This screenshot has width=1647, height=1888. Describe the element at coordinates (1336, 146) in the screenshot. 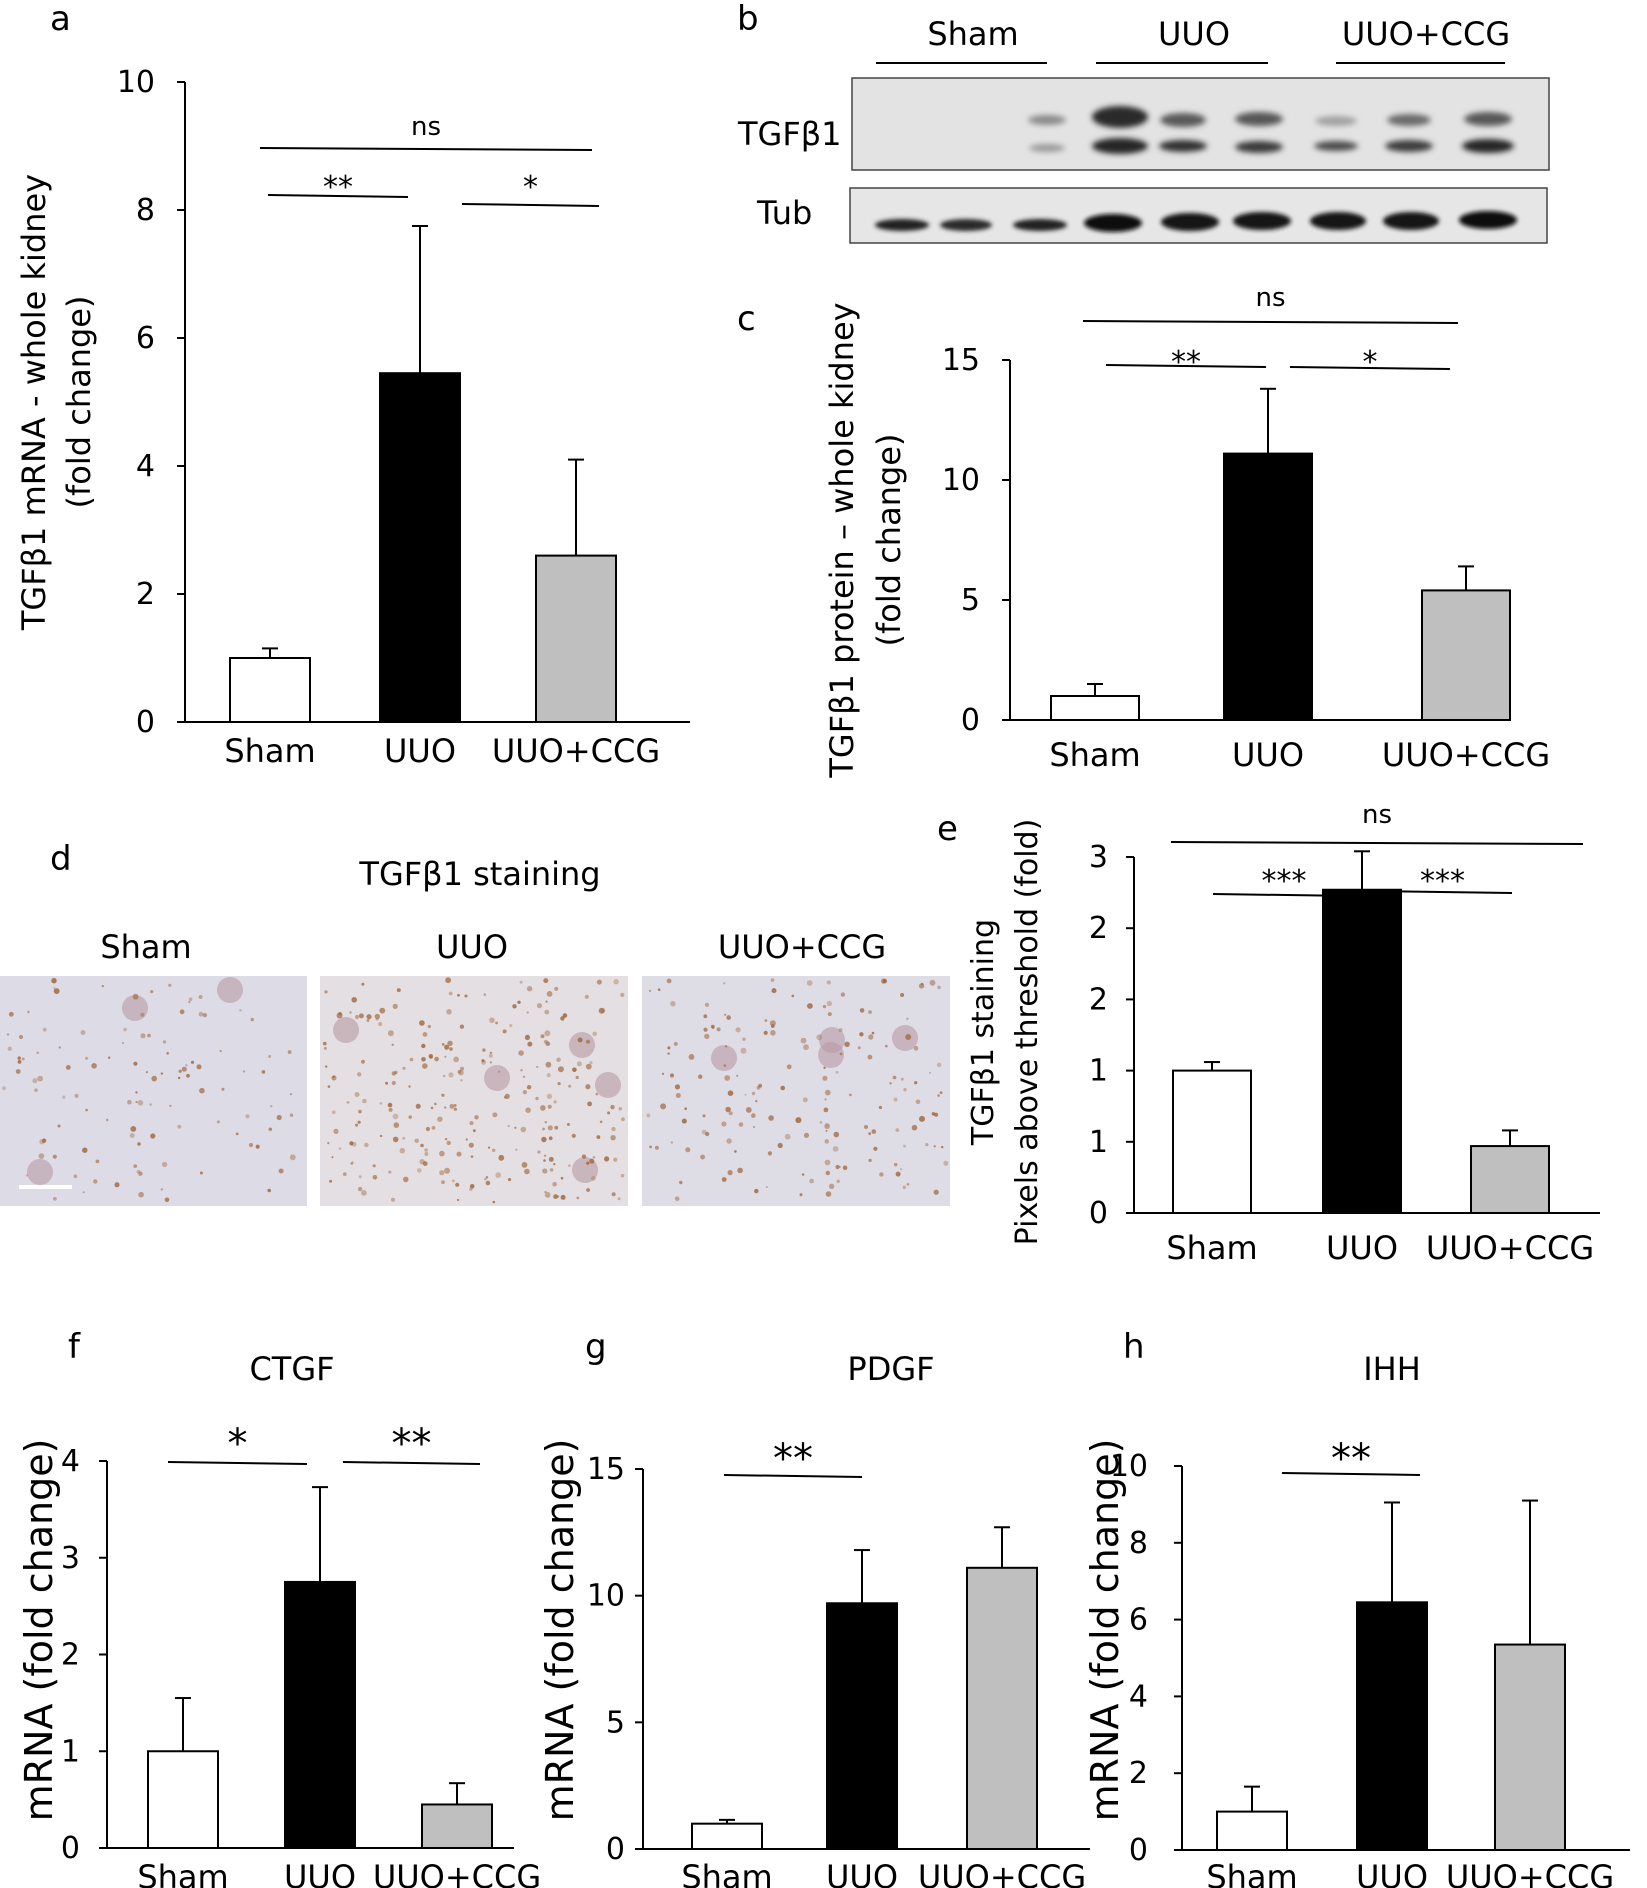

I see `blot-band-tgfb1-lower` at that location.